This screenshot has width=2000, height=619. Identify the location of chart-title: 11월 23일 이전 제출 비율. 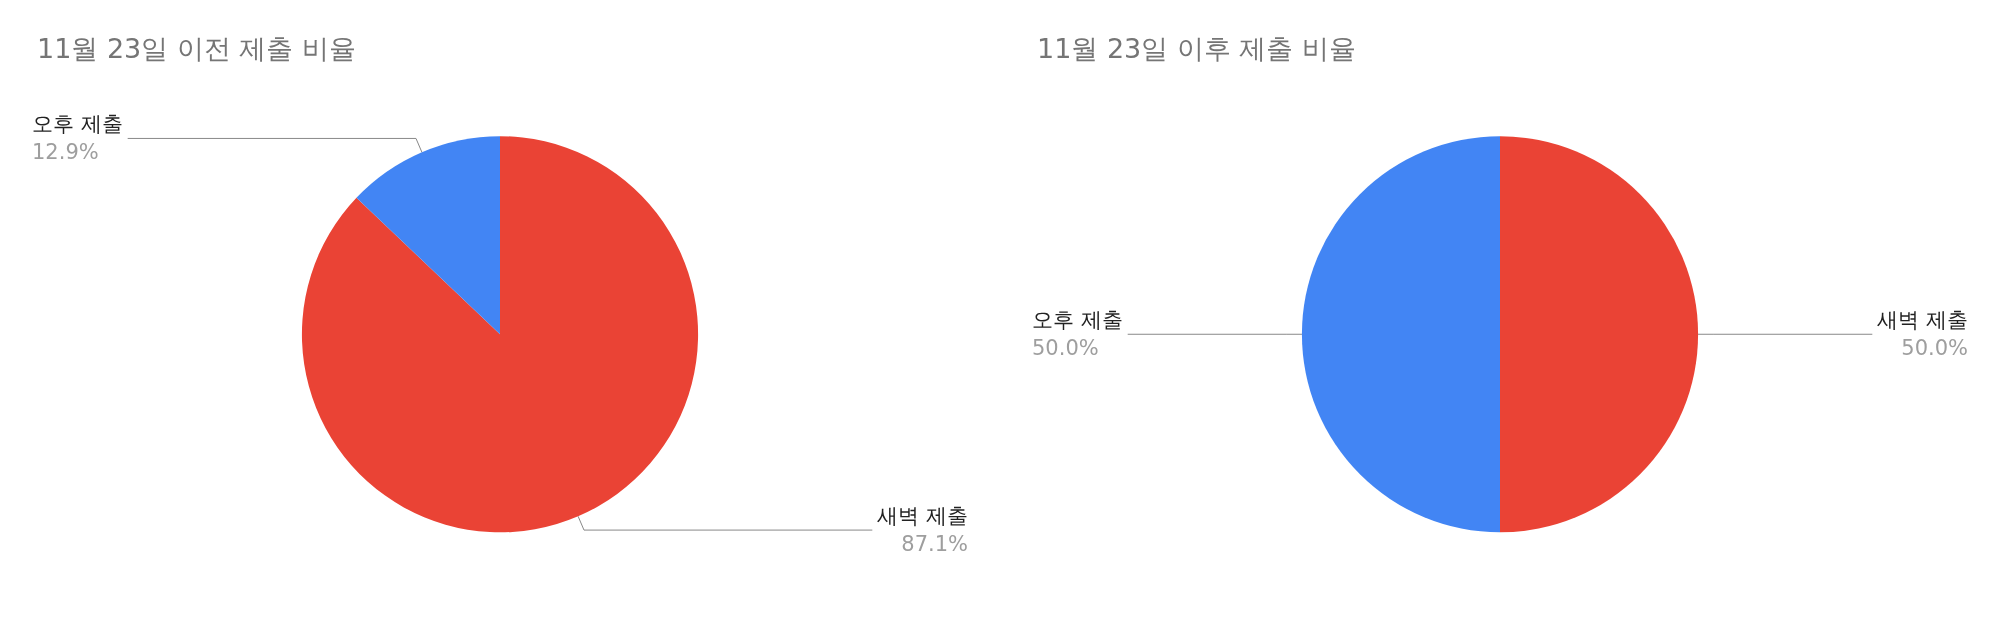
(197, 48).